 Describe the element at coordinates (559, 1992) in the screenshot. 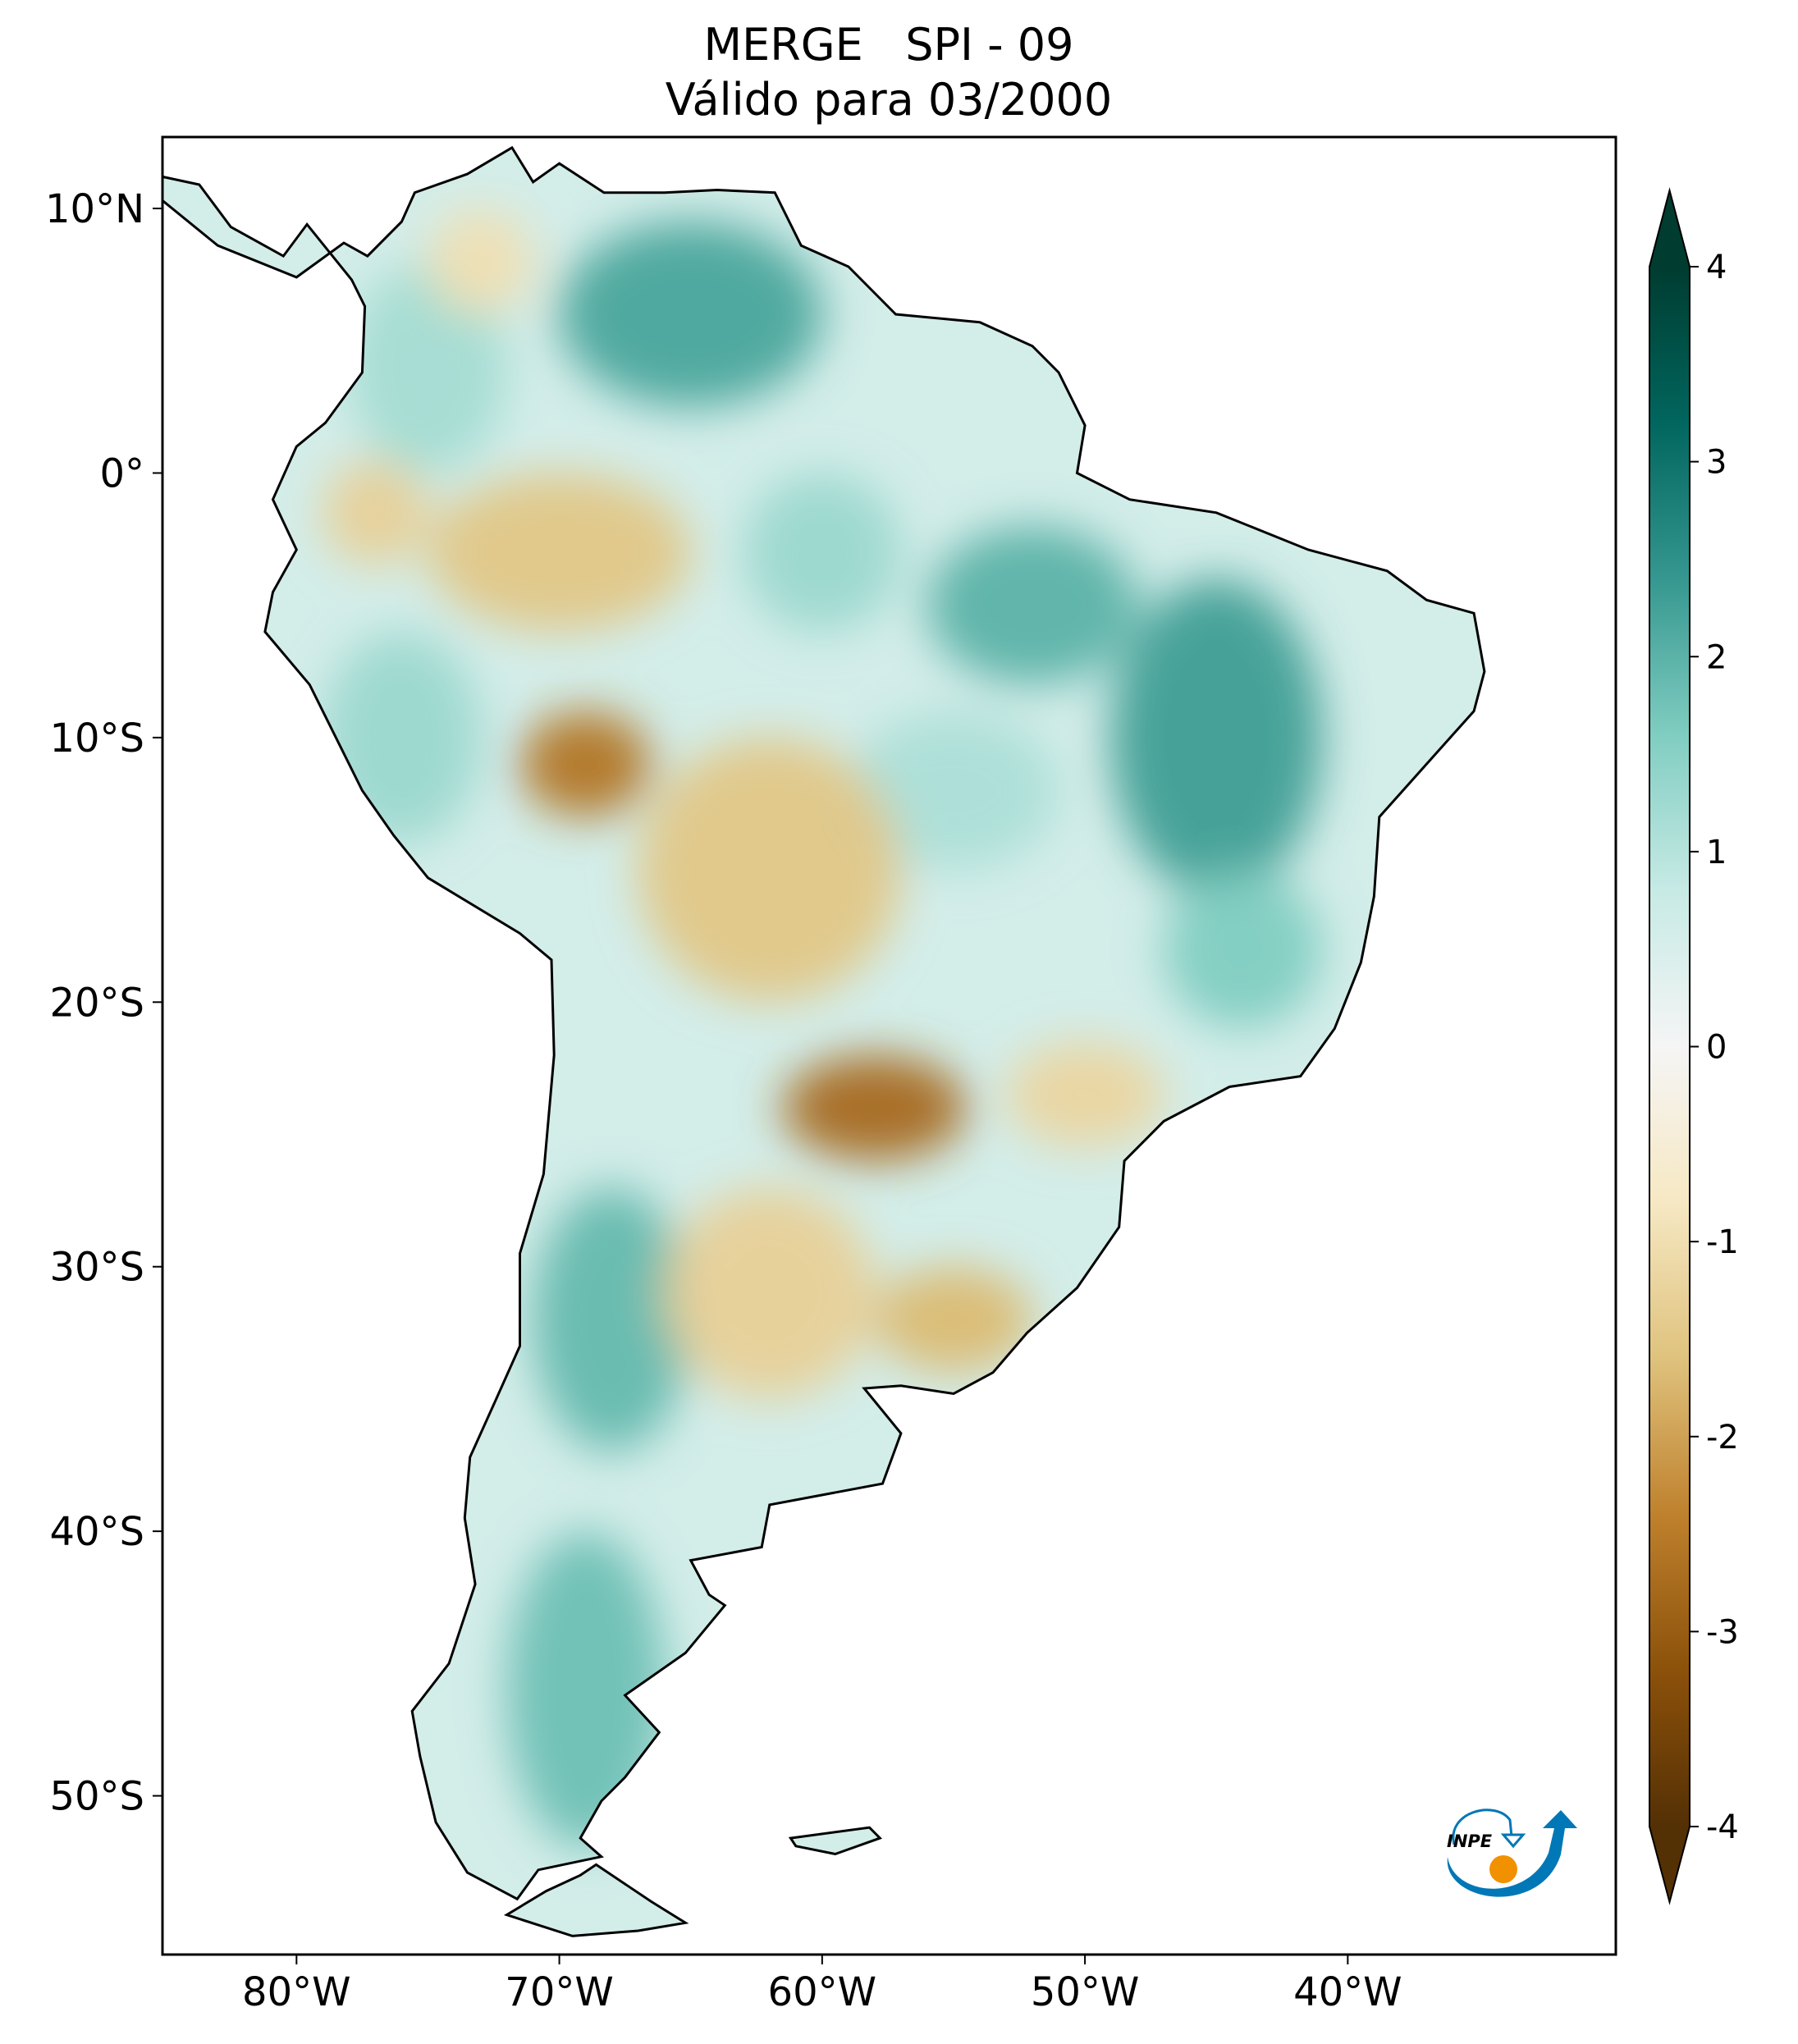

I see `x-tick-label: 70°W` at that location.